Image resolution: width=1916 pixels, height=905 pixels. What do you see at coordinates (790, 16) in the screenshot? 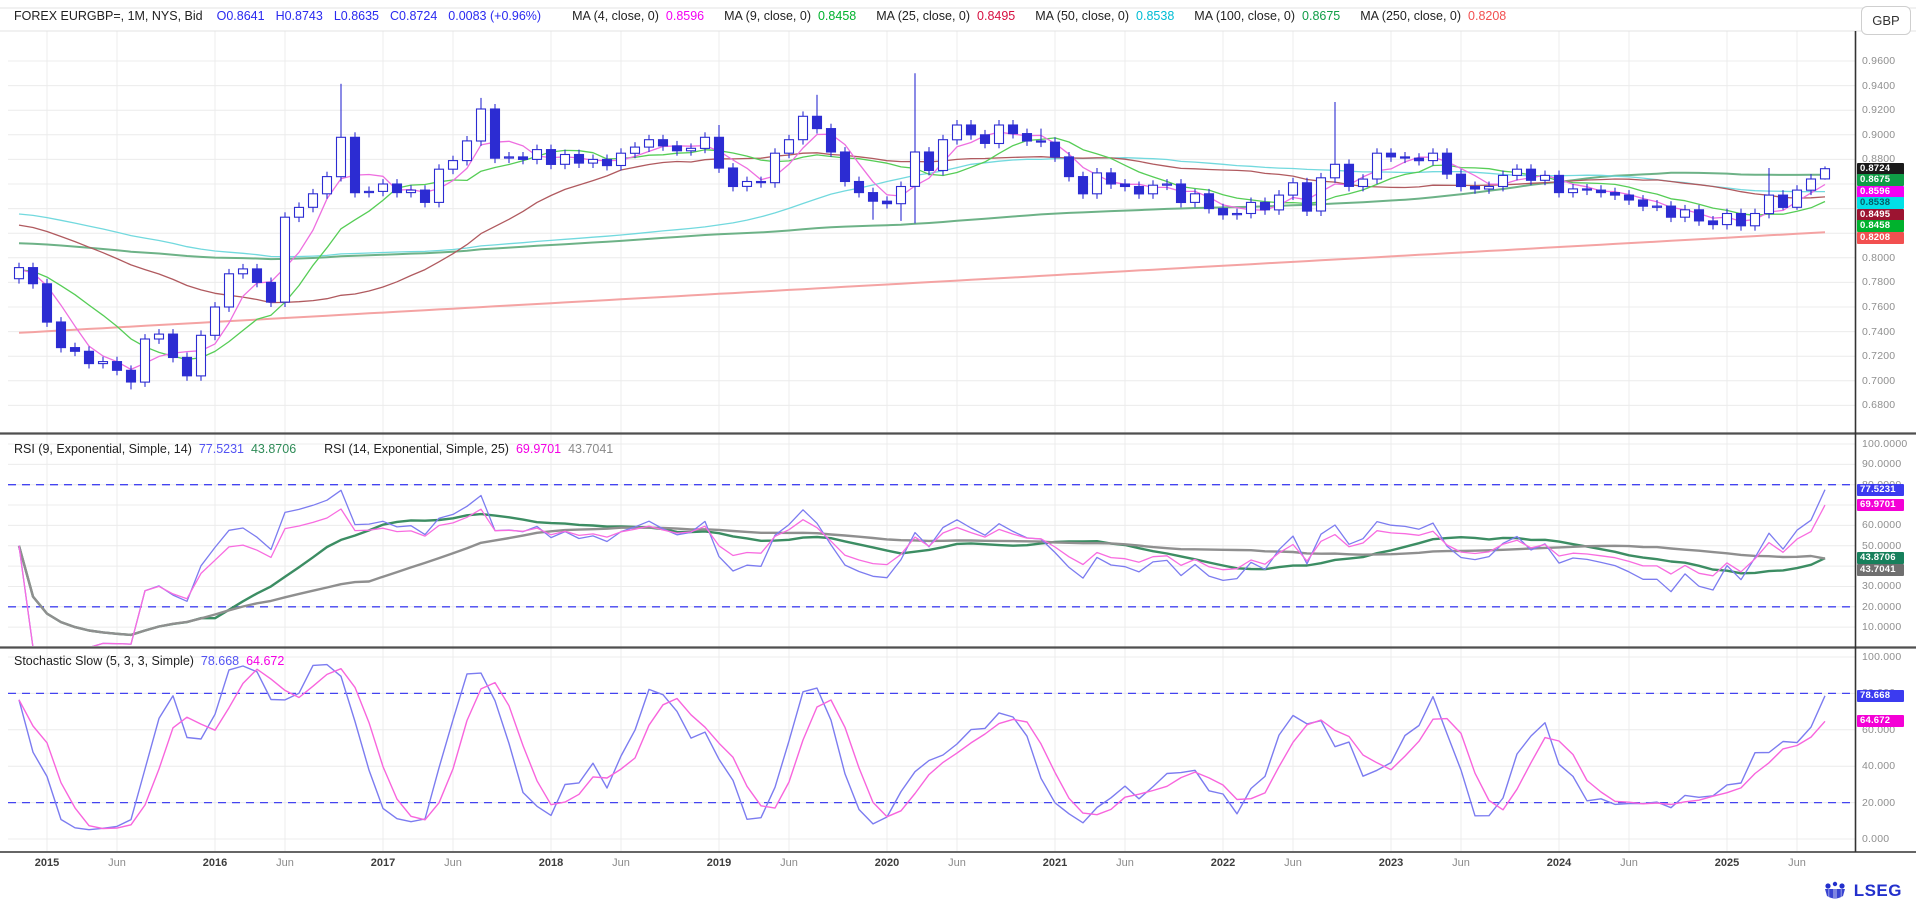
I see `ma-legend-9: MA (9, close, 0) 0.8458` at bounding box center [790, 16].